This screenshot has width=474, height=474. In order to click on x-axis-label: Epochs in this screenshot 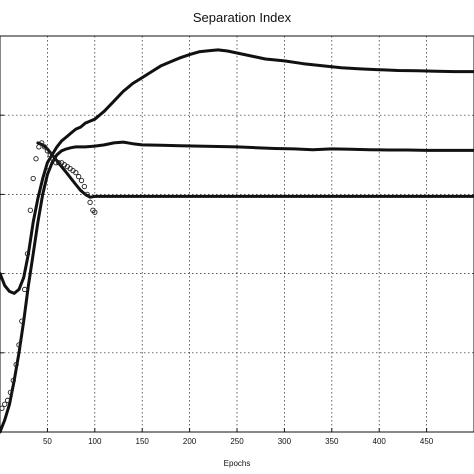, I will do `click(237, 463)`.